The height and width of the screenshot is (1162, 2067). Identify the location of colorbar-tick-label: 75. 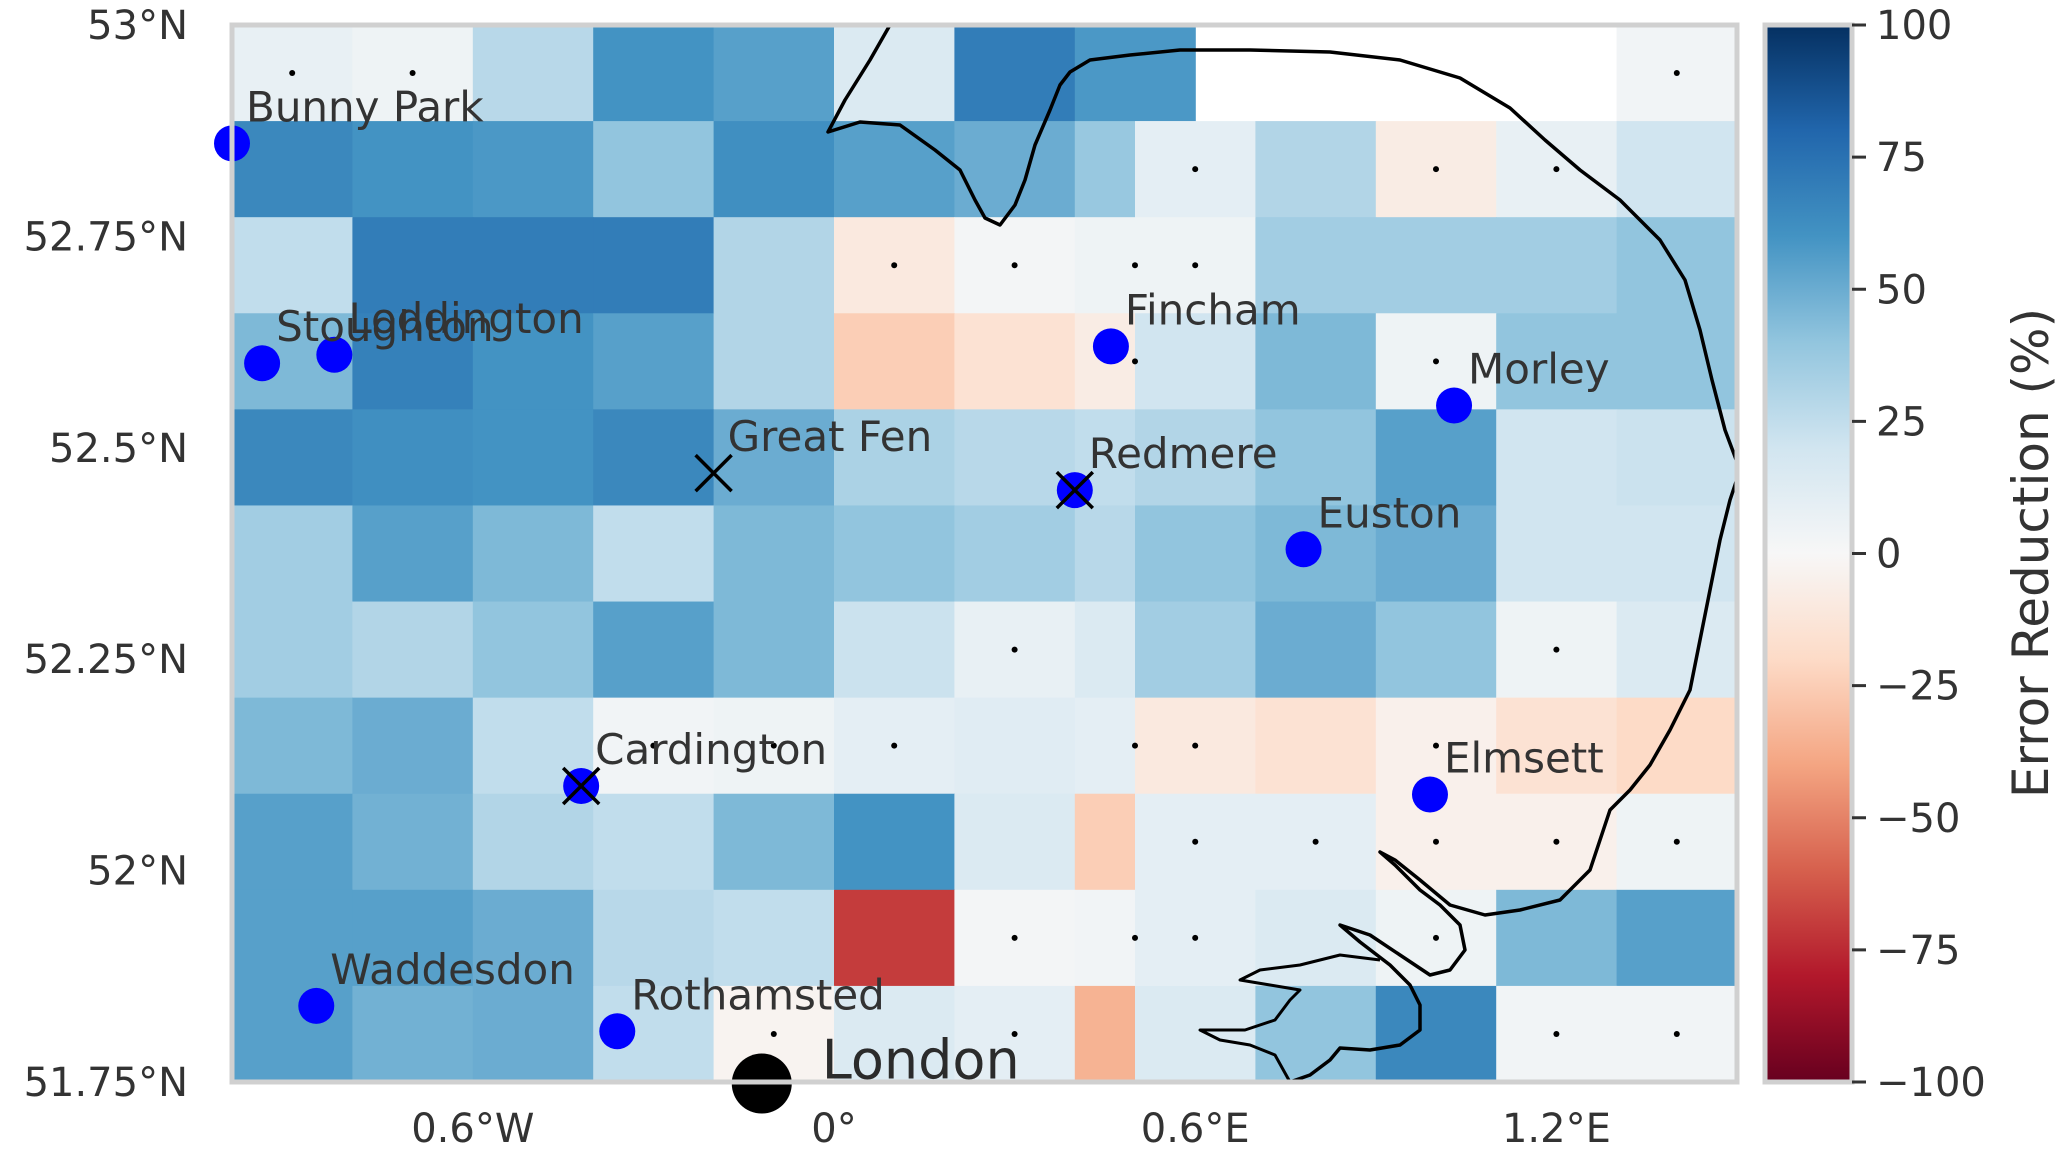
(1901, 158).